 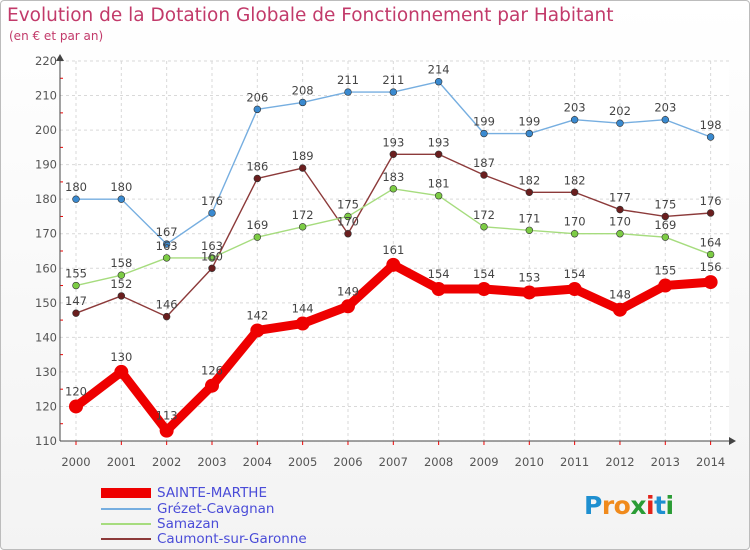 I want to click on data-label: 126, so click(x=212, y=371).